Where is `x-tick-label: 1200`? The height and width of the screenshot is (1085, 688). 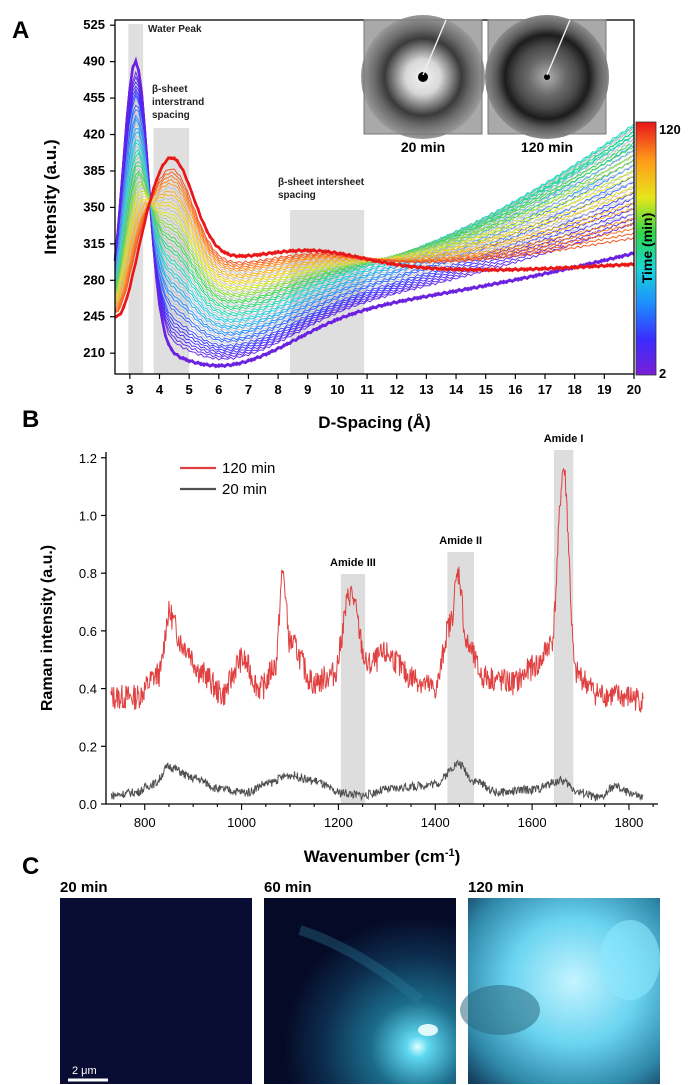 x-tick-label: 1200 is located at coordinates (338, 822).